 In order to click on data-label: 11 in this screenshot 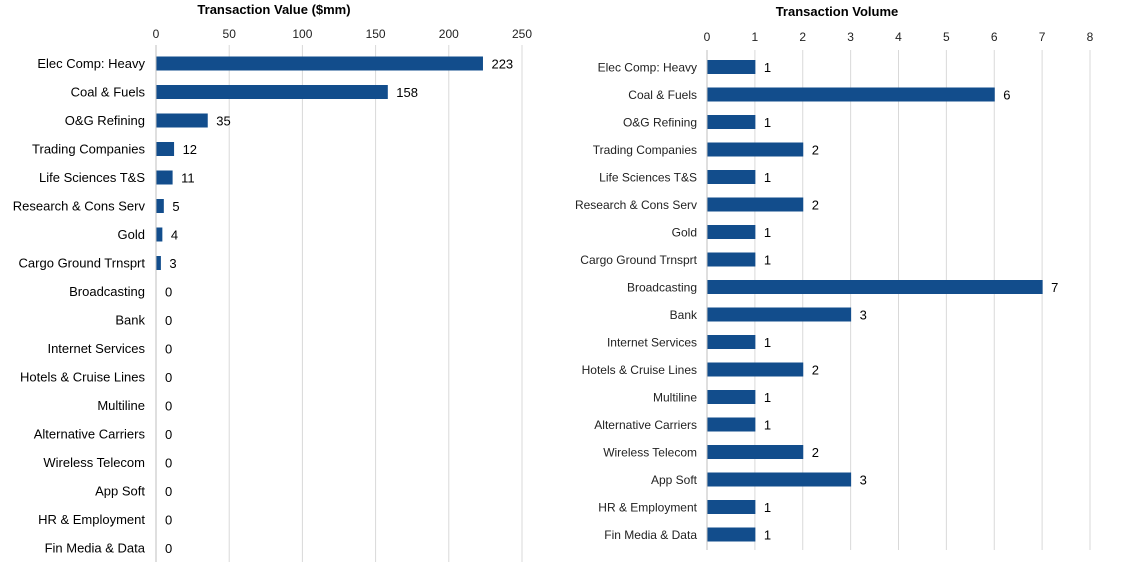, I will do `click(188, 178)`.